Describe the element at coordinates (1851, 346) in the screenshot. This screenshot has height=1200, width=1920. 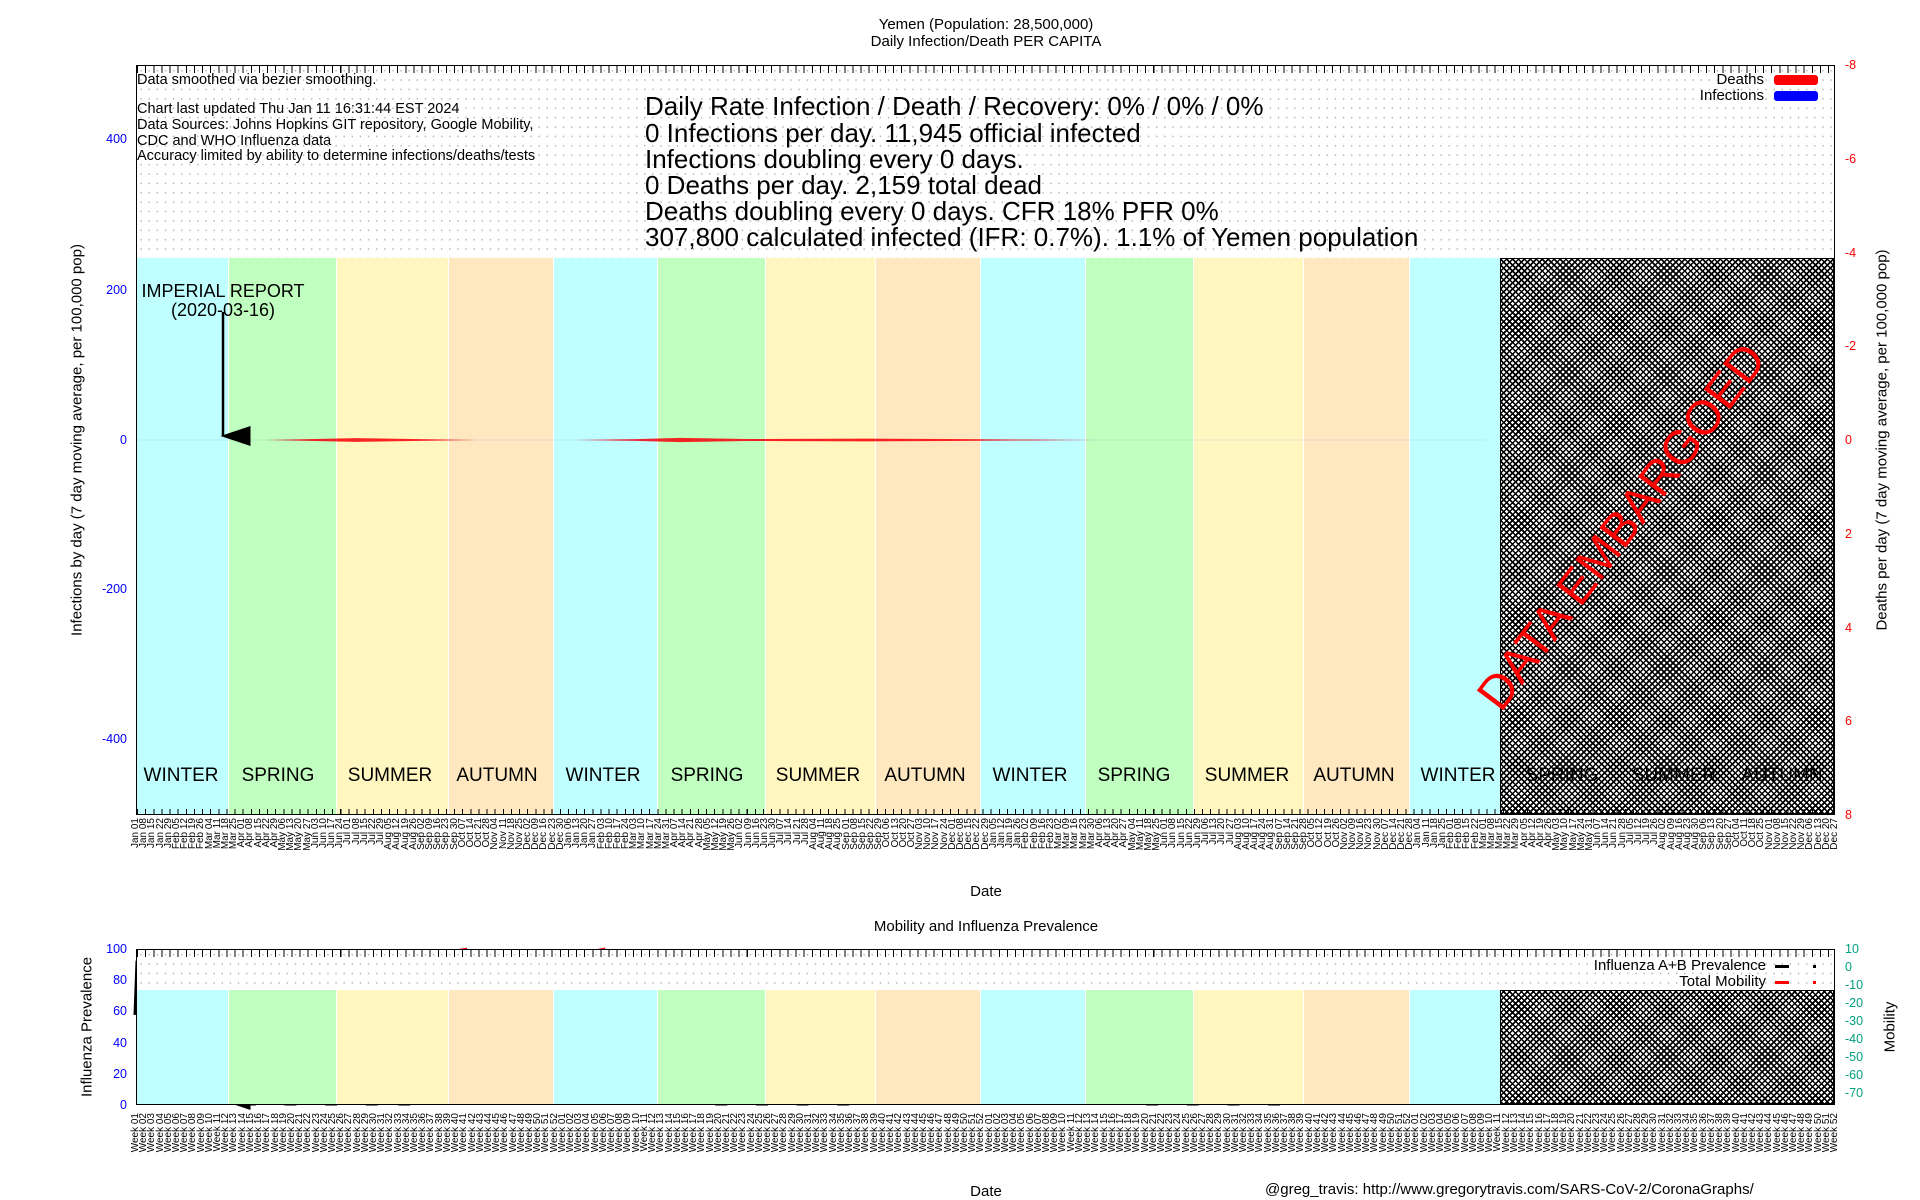
I see `y-tick-right: -2` at that location.